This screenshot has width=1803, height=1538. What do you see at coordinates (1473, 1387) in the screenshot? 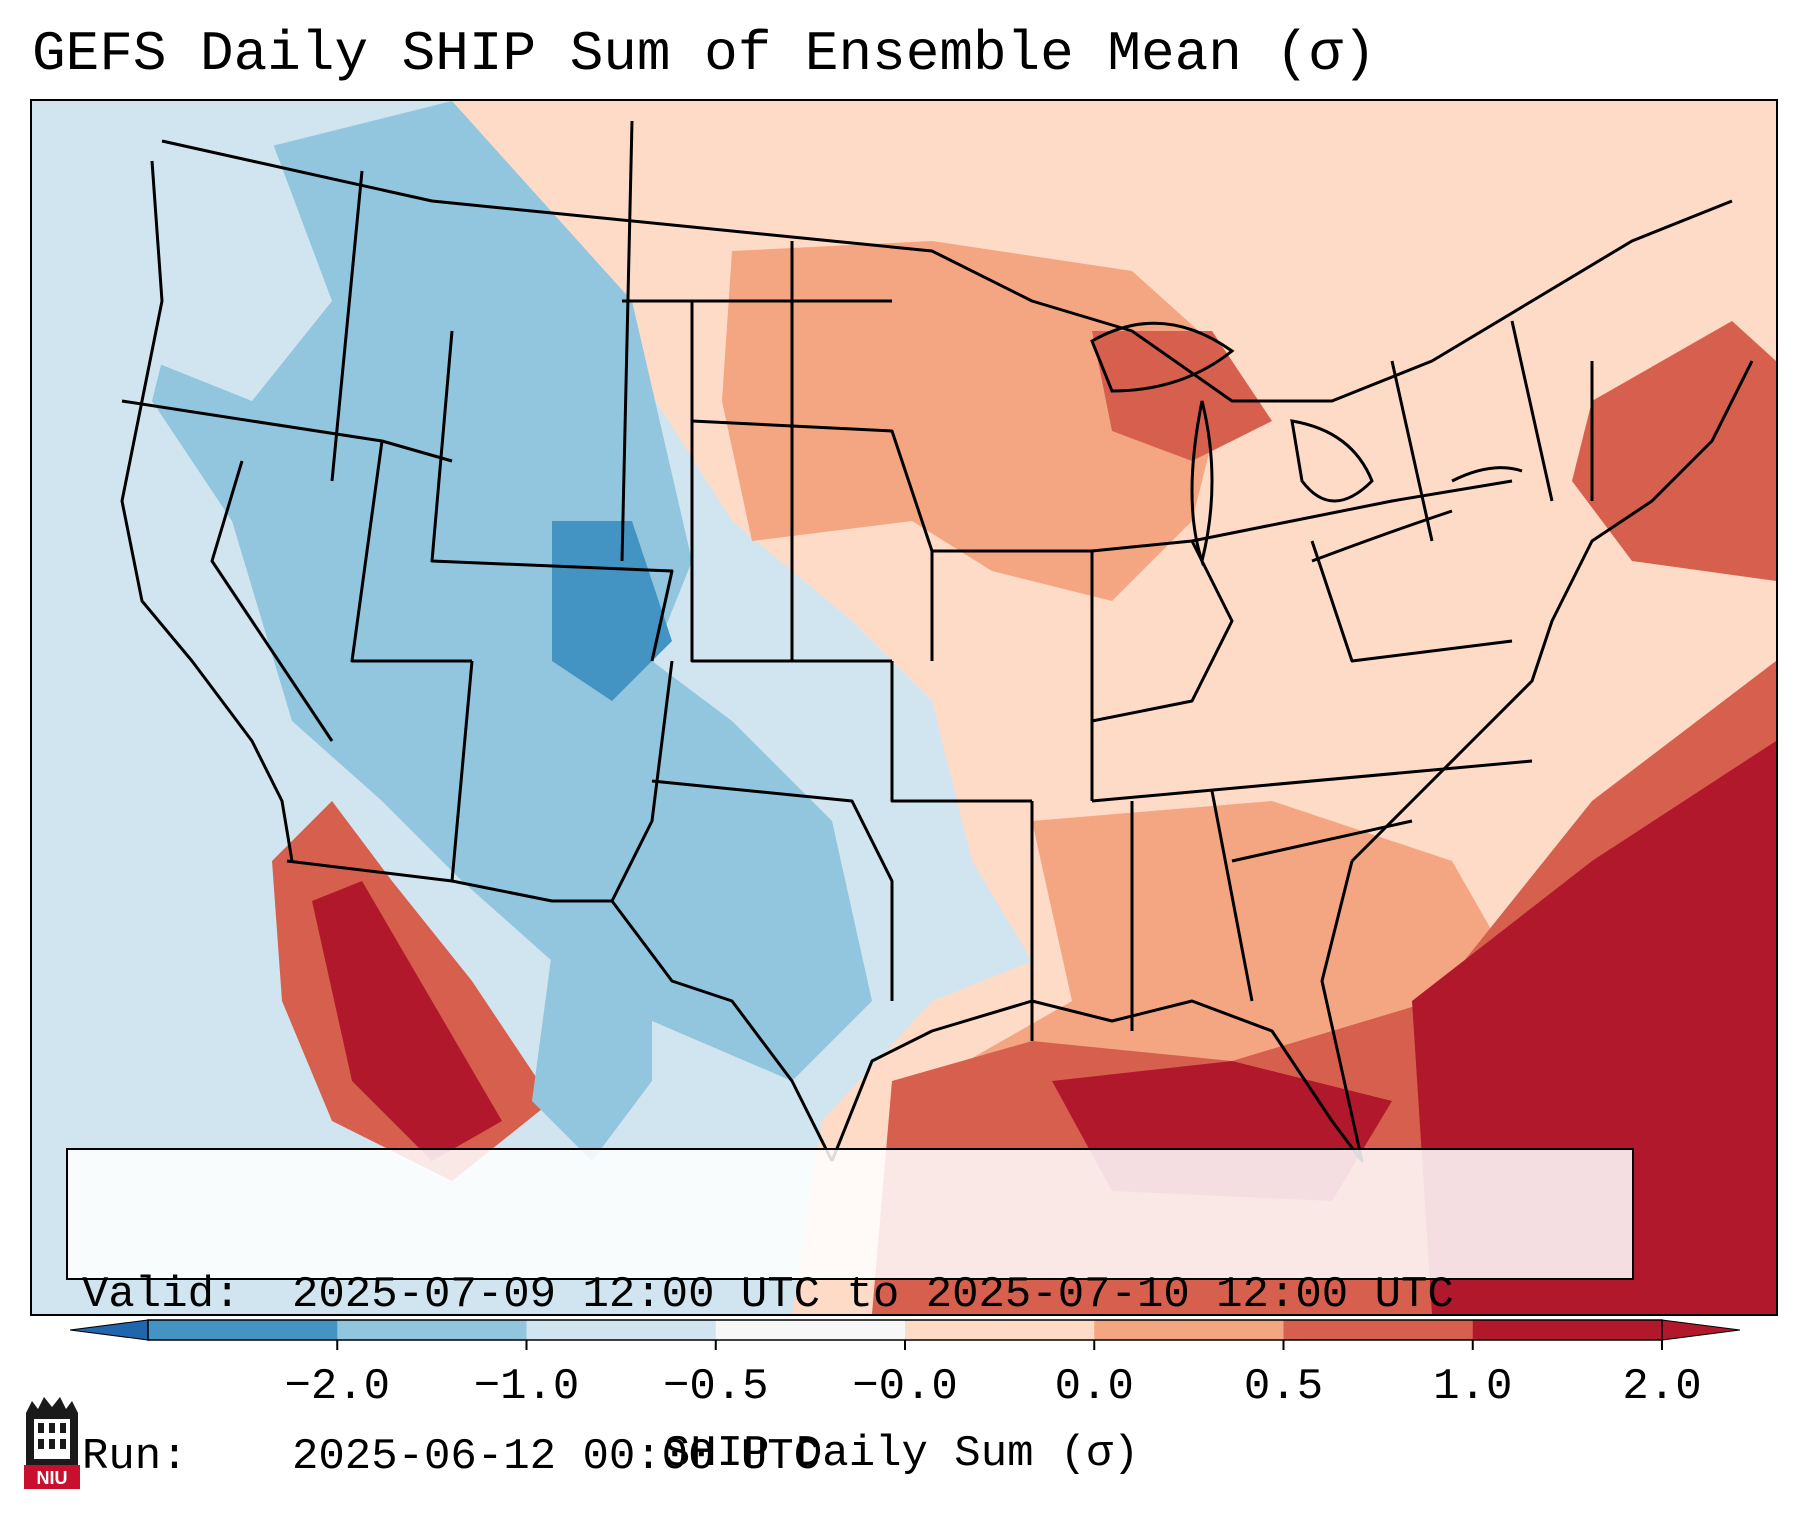
I see `colorbar-tick-label: 1.0` at bounding box center [1473, 1387].